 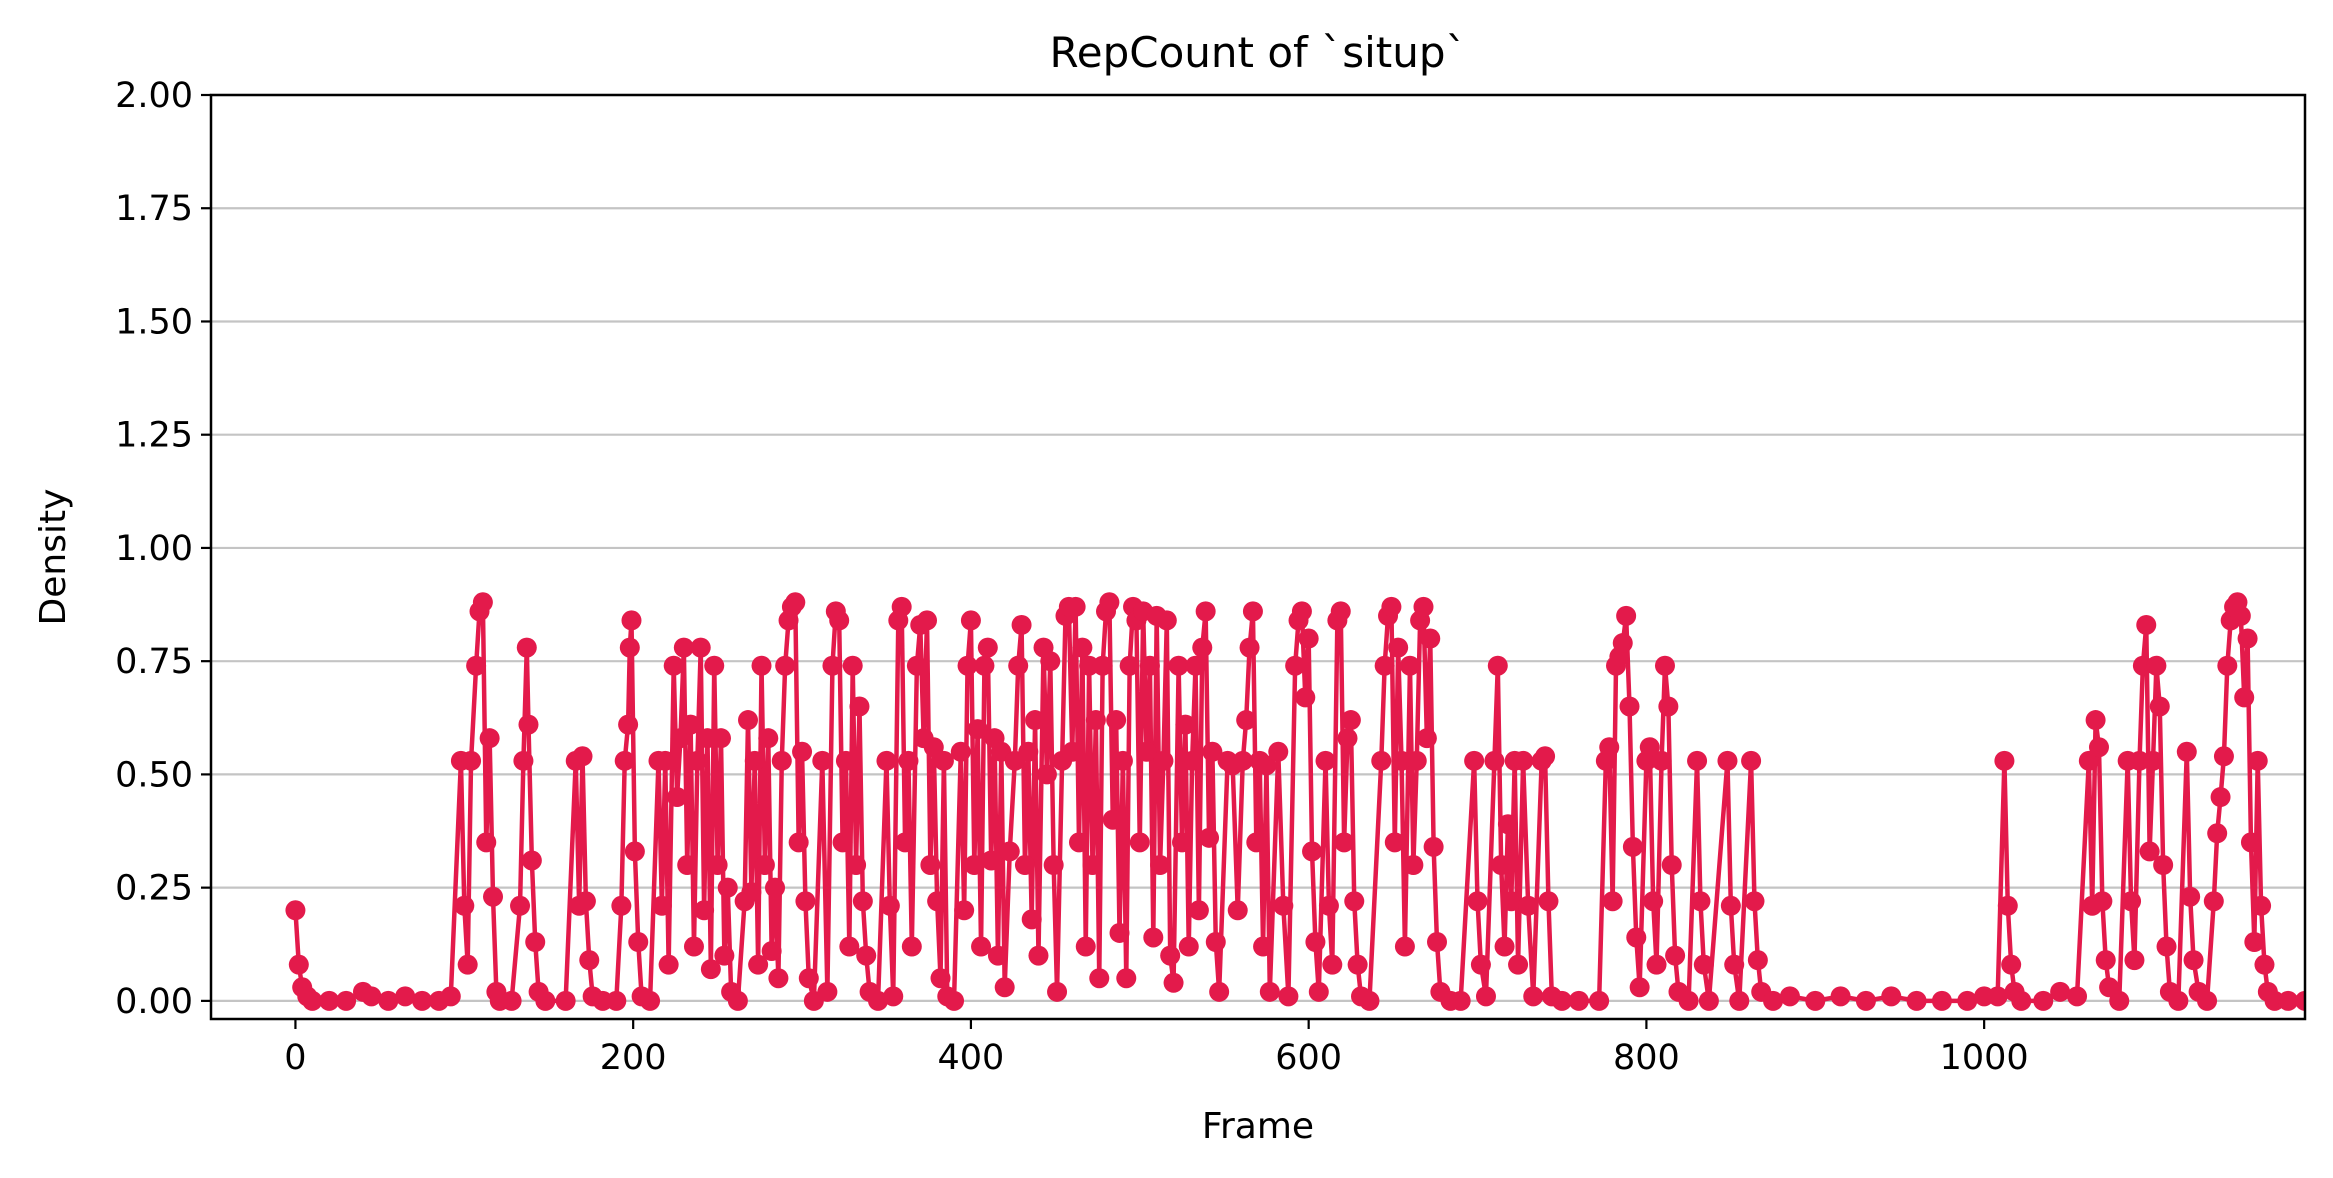 I want to click on y-tick-label: 2.00, so click(x=154, y=96).